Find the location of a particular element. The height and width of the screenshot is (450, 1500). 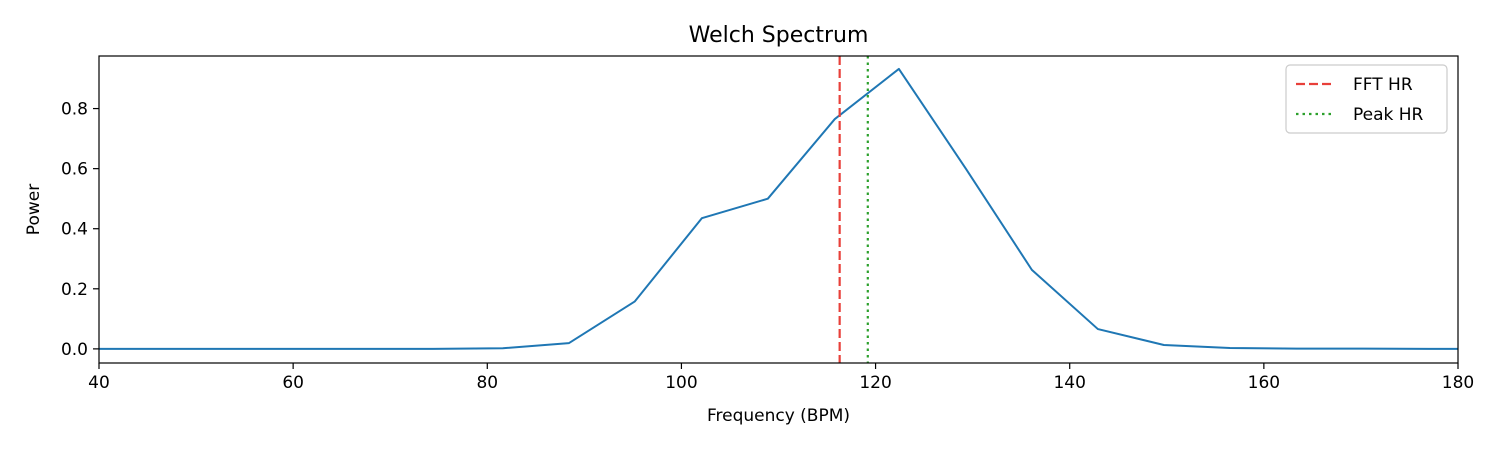

x-tick-label: 60 is located at coordinates (293, 383).